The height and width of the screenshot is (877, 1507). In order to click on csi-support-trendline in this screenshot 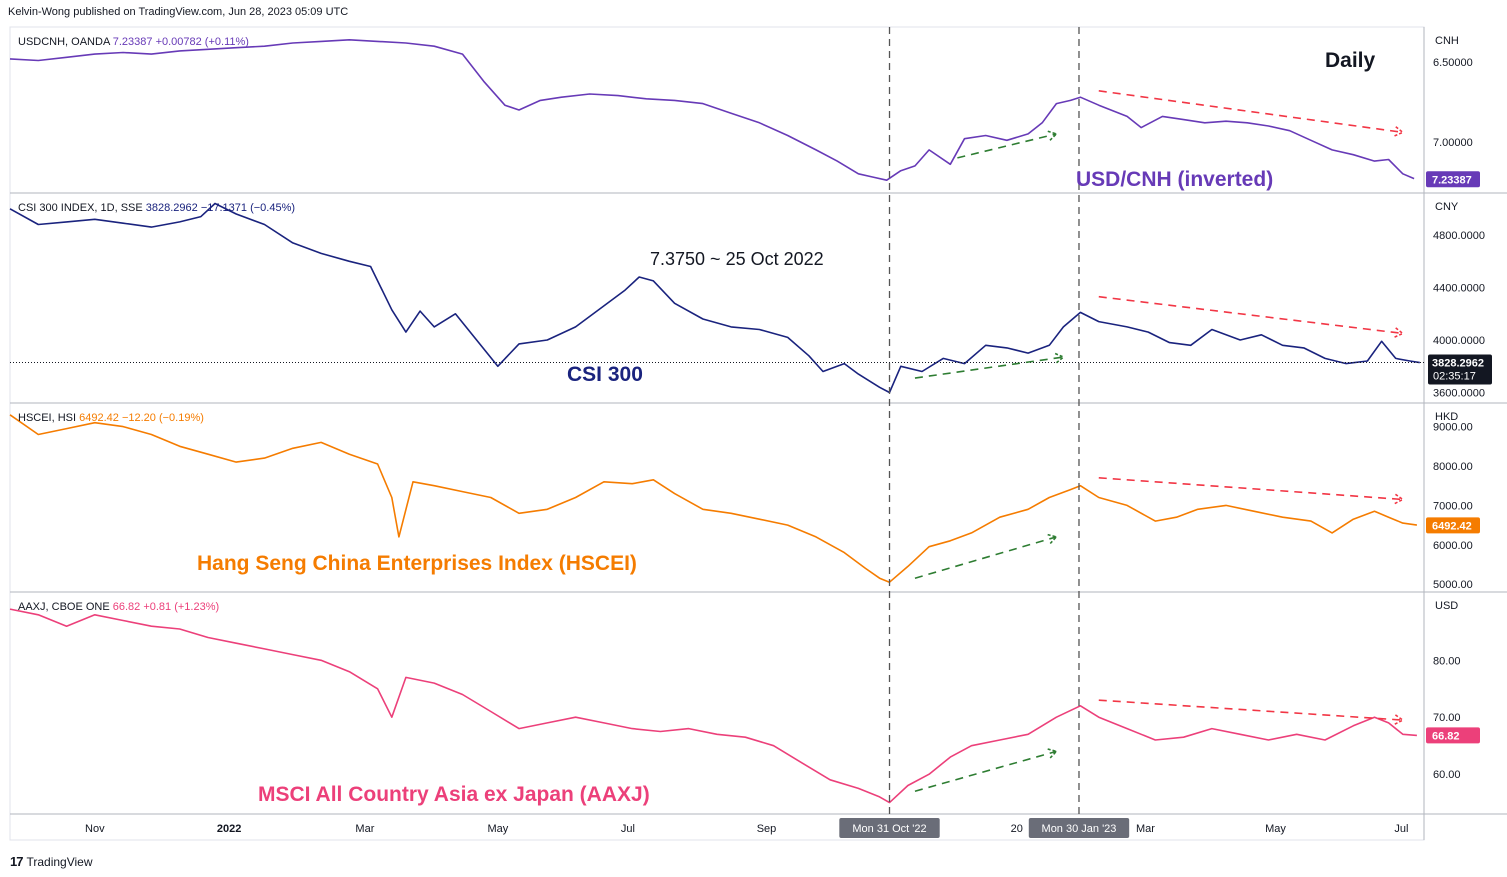, I will do `click(989, 367)`.